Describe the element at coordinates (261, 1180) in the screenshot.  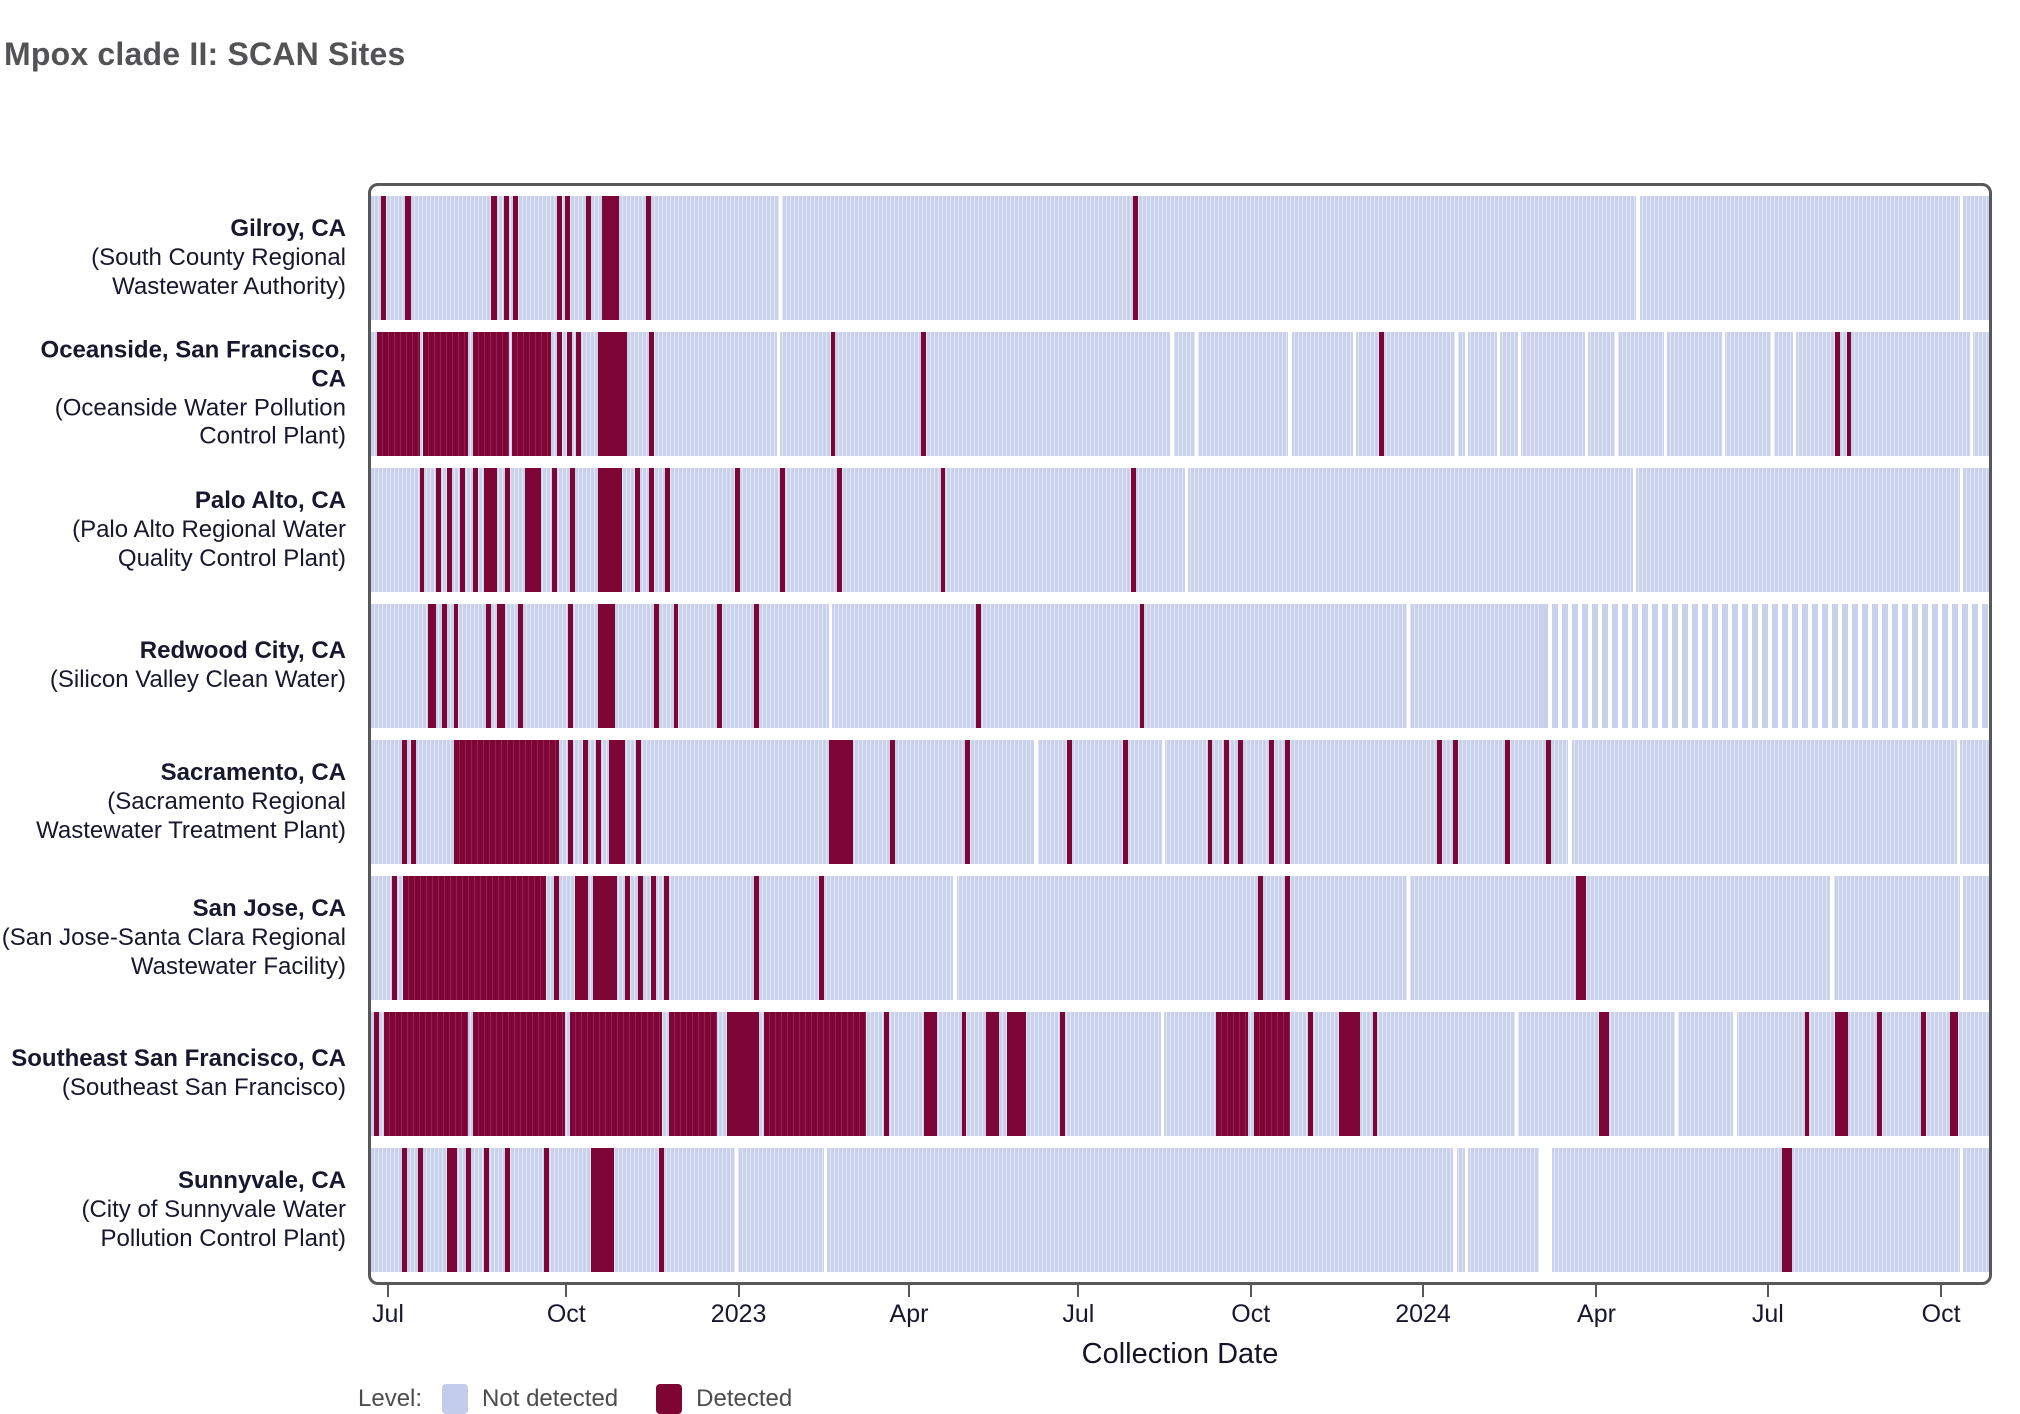
I see `site-name: Sunnyvale, CA` at that location.